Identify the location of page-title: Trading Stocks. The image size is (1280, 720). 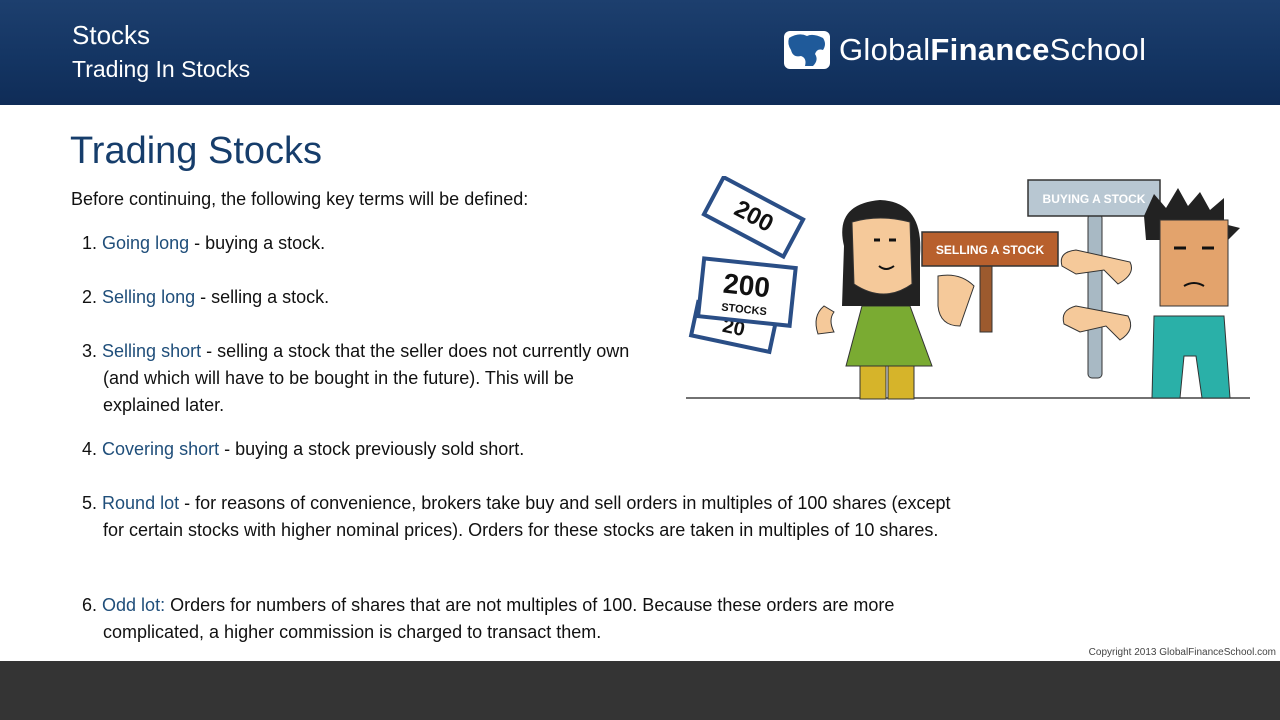
(196, 151).